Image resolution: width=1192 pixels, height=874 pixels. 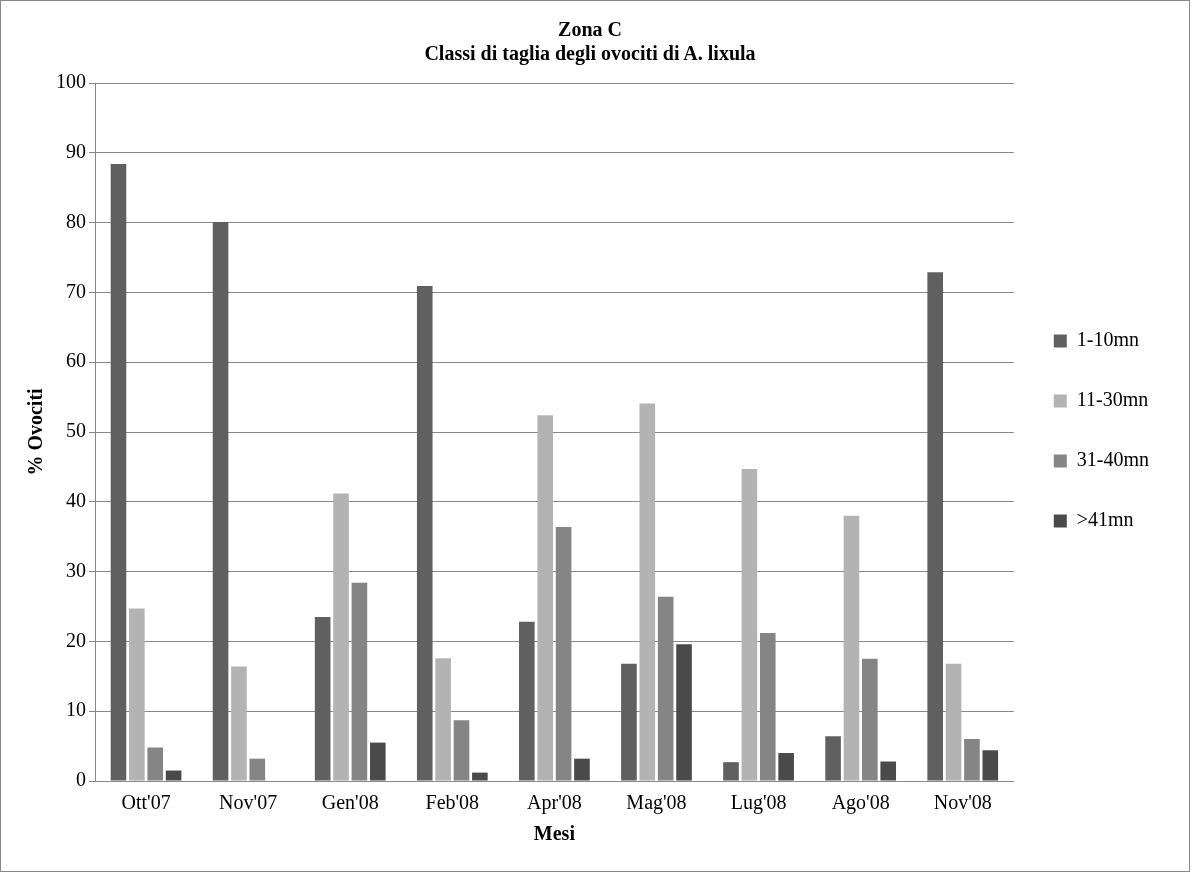 I want to click on y-tick-label: 90, so click(x=76, y=151).